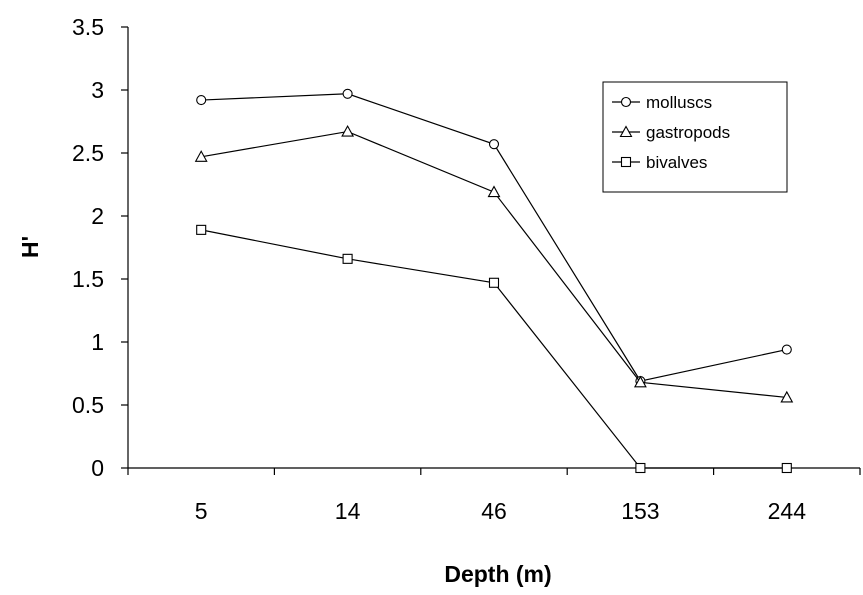  Describe the element at coordinates (88, 153) in the screenshot. I see `y-tick-label: 2.5` at that location.